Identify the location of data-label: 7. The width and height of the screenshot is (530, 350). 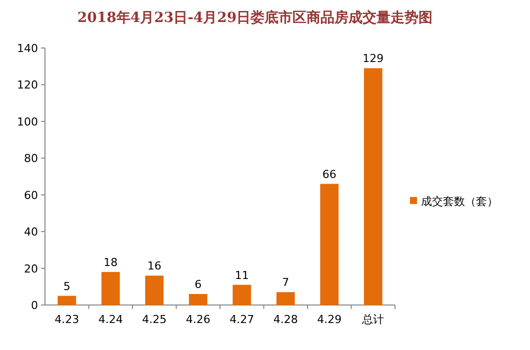
(286, 283).